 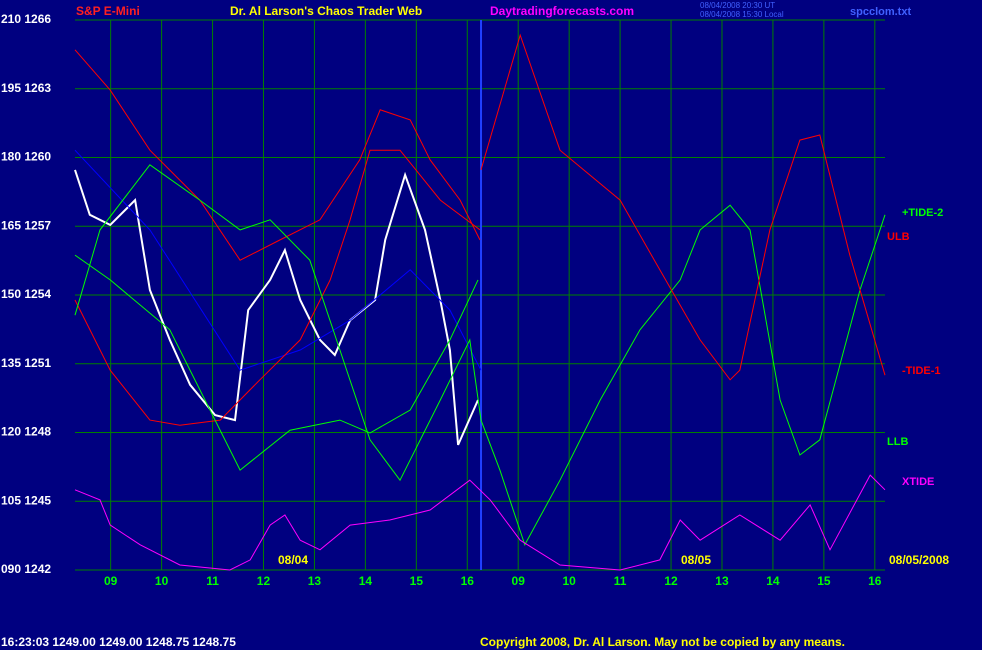 I want to click on legend-label: LLB, so click(x=897, y=442).